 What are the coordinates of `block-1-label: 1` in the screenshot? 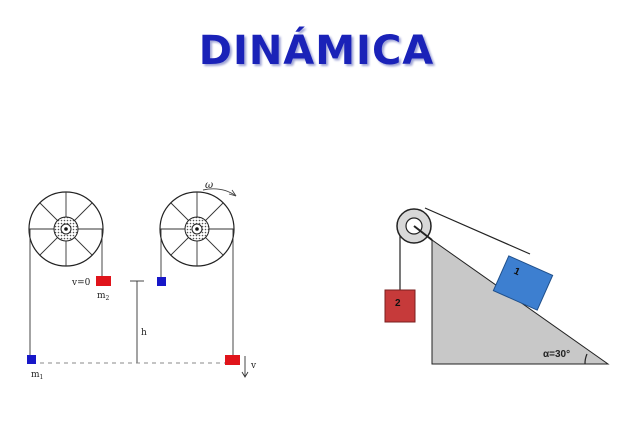 It's located at (517, 272).